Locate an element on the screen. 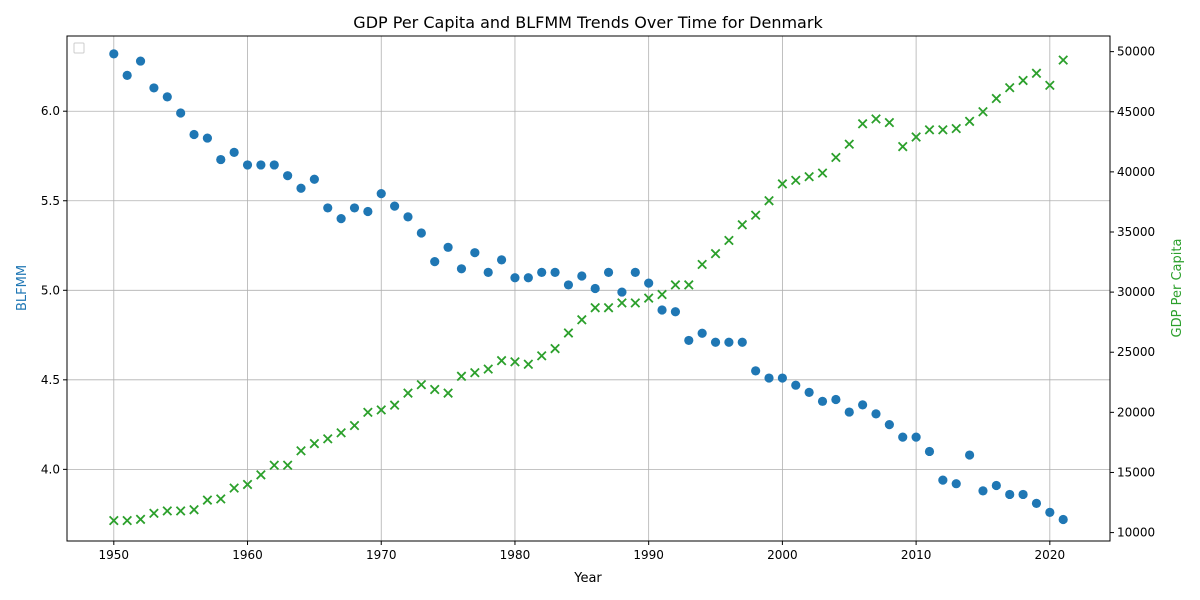 This screenshot has width=1200, height=600. right-tick-label: 35000 is located at coordinates (1136, 232).